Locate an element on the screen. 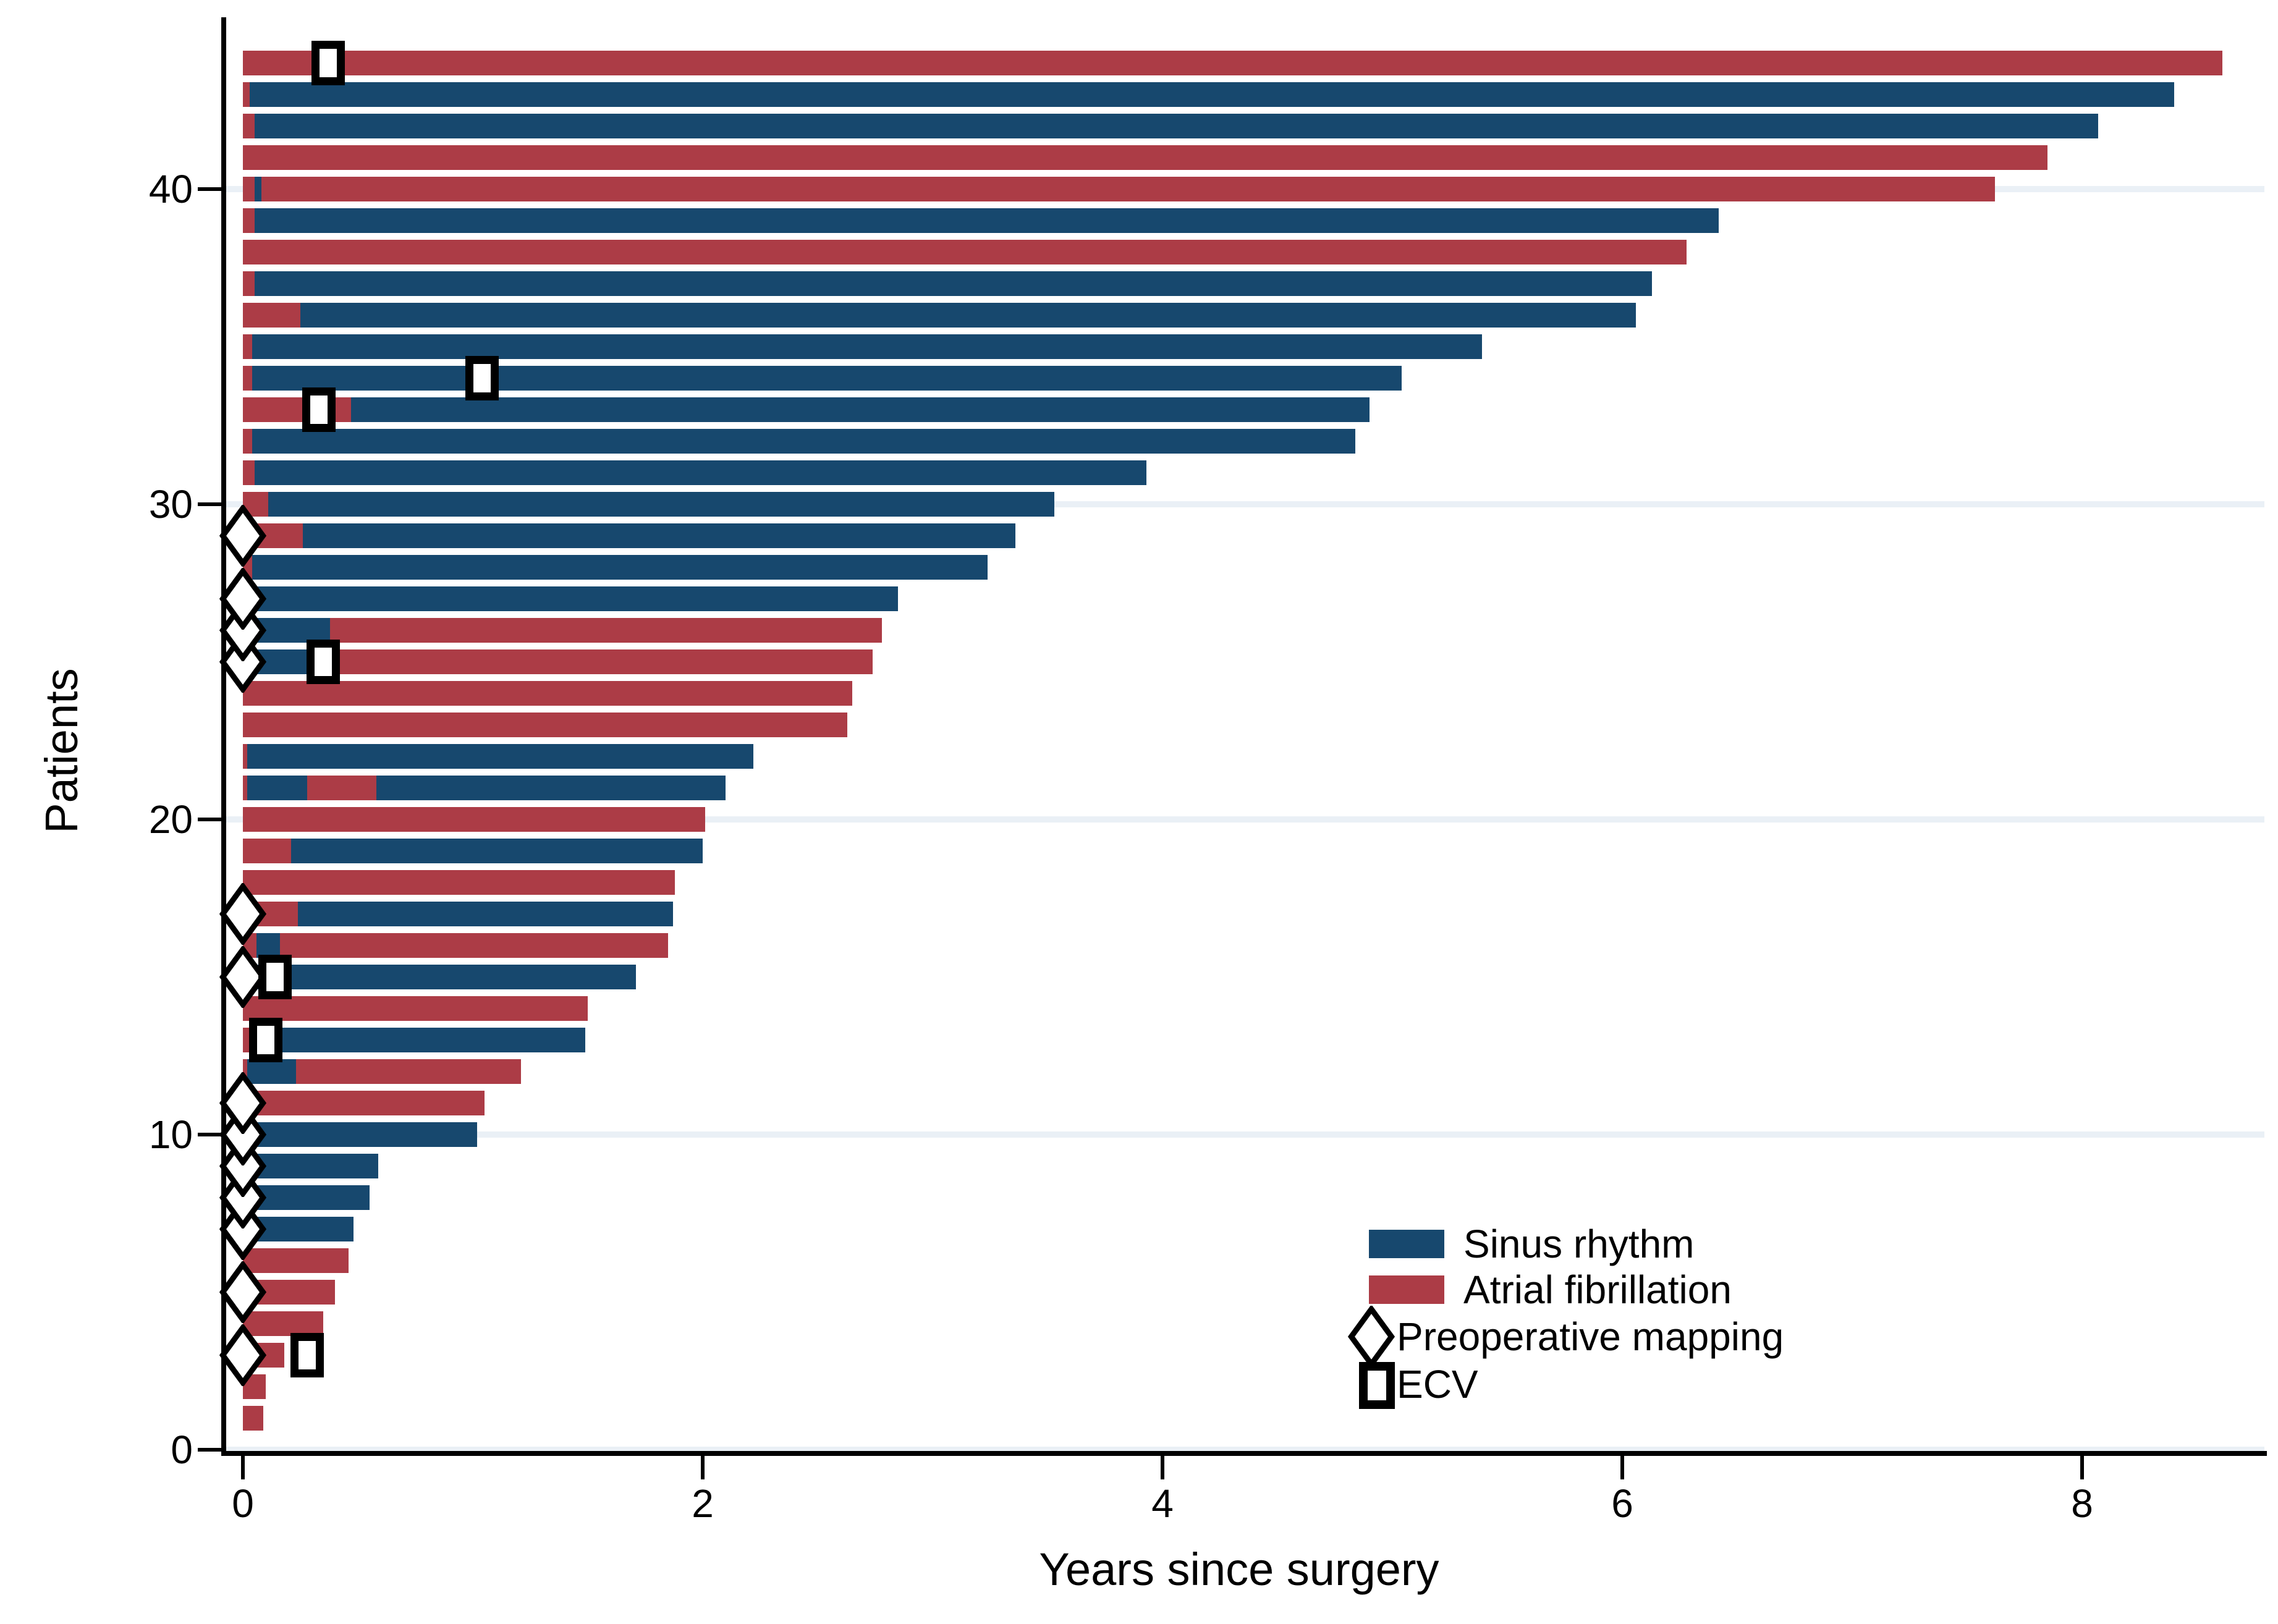  legend-label-ecv: ECV is located at coordinates (1437, 1384).